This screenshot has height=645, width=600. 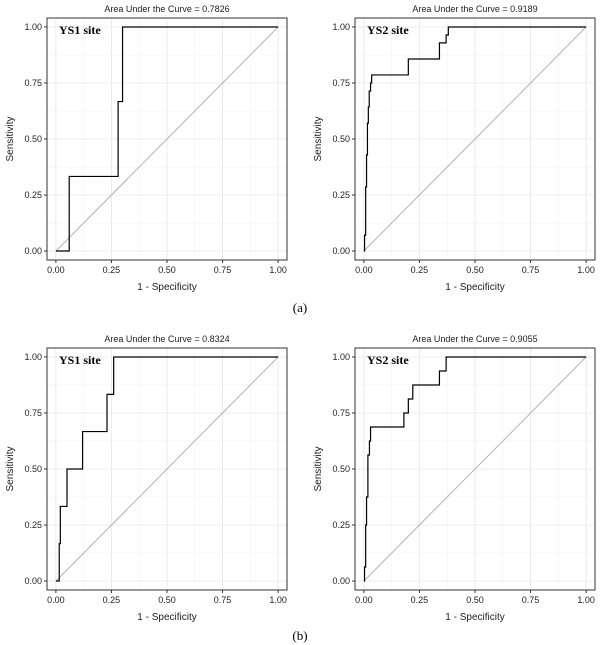 I want to click on chart-title: Area Under the Curve = 0.9189, so click(x=474, y=9).